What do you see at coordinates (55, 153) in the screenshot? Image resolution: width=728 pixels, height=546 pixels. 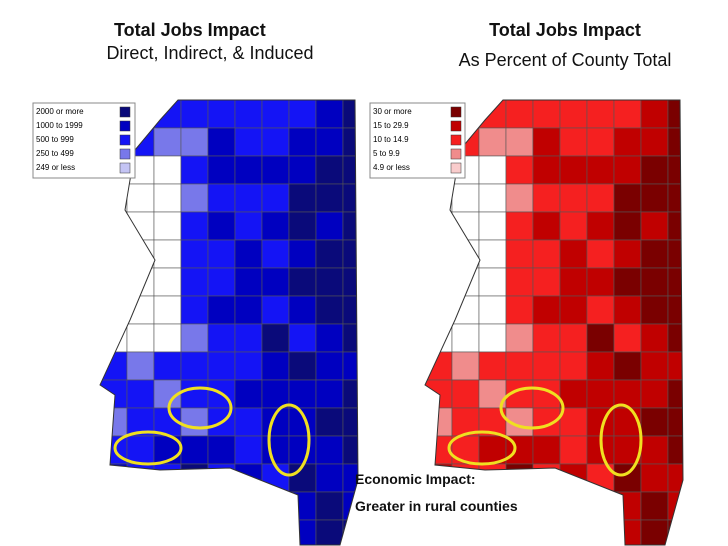 I see `legend-label: 250 to 499` at bounding box center [55, 153].